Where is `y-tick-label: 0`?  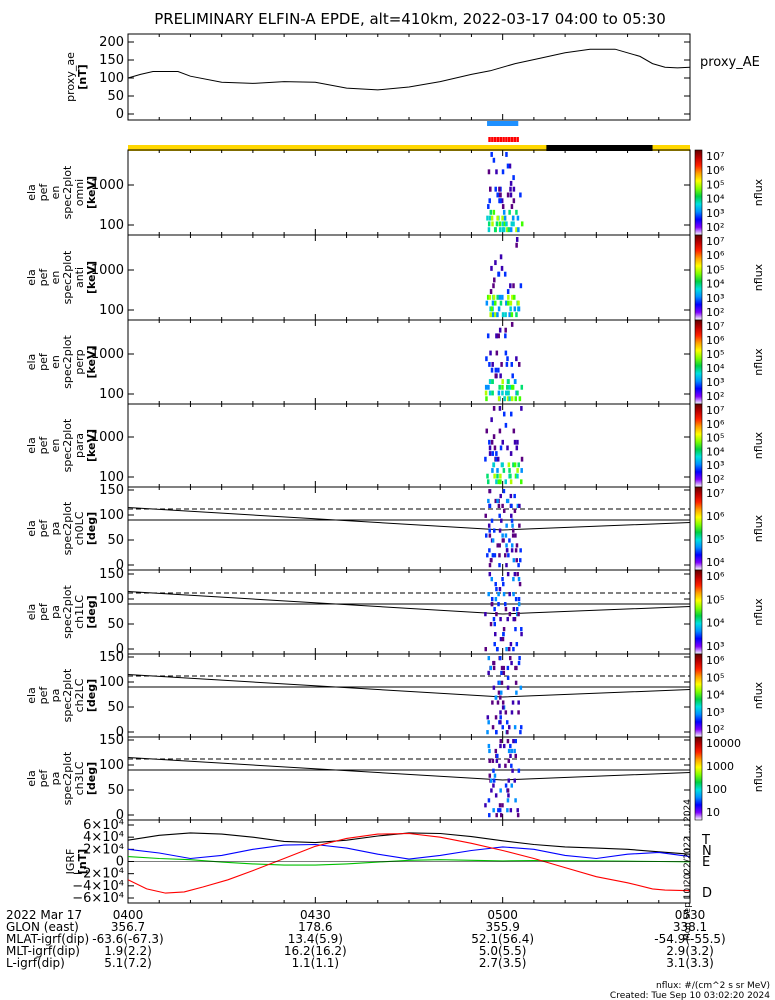
y-tick-label: 0 is located at coordinates (120, 815).